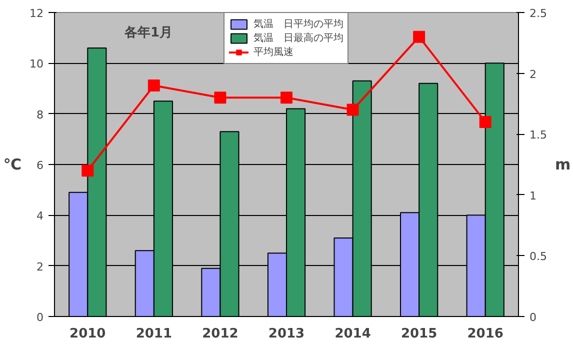 This screenshot has height=346, width=573. What do you see at coordinates (40, 216) in the screenshot?
I see `y-tick-label: 4` at bounding box center [40, 216].